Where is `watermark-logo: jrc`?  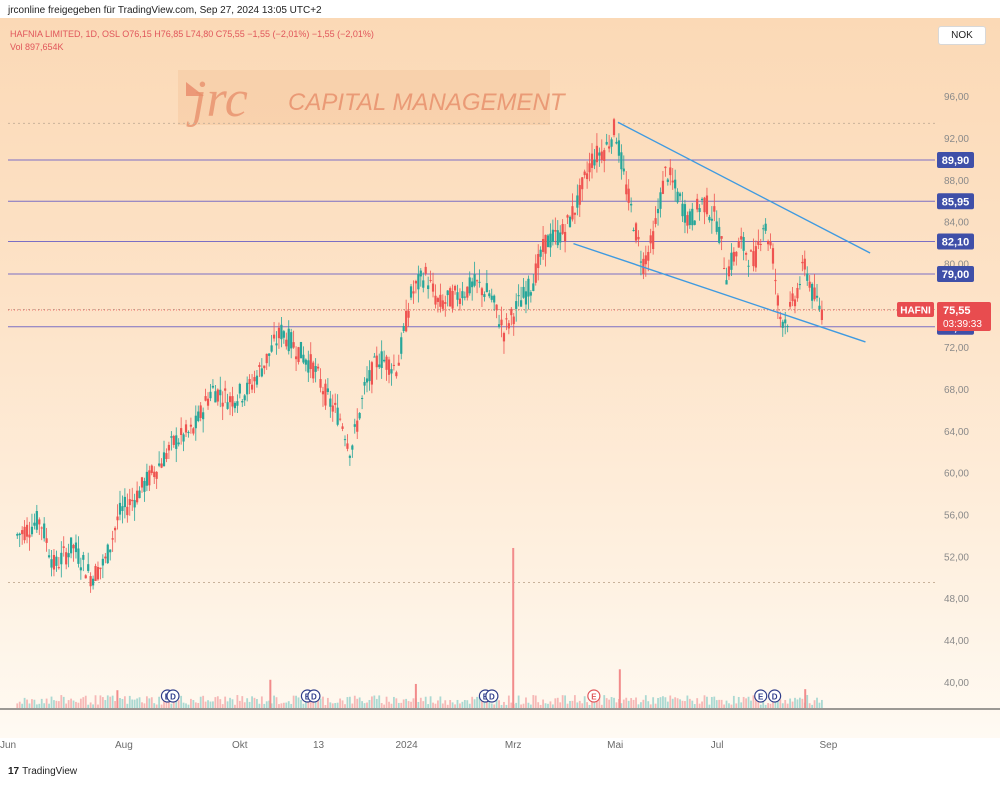 watermark-logo: jrc is located at coordinates (217, 99).